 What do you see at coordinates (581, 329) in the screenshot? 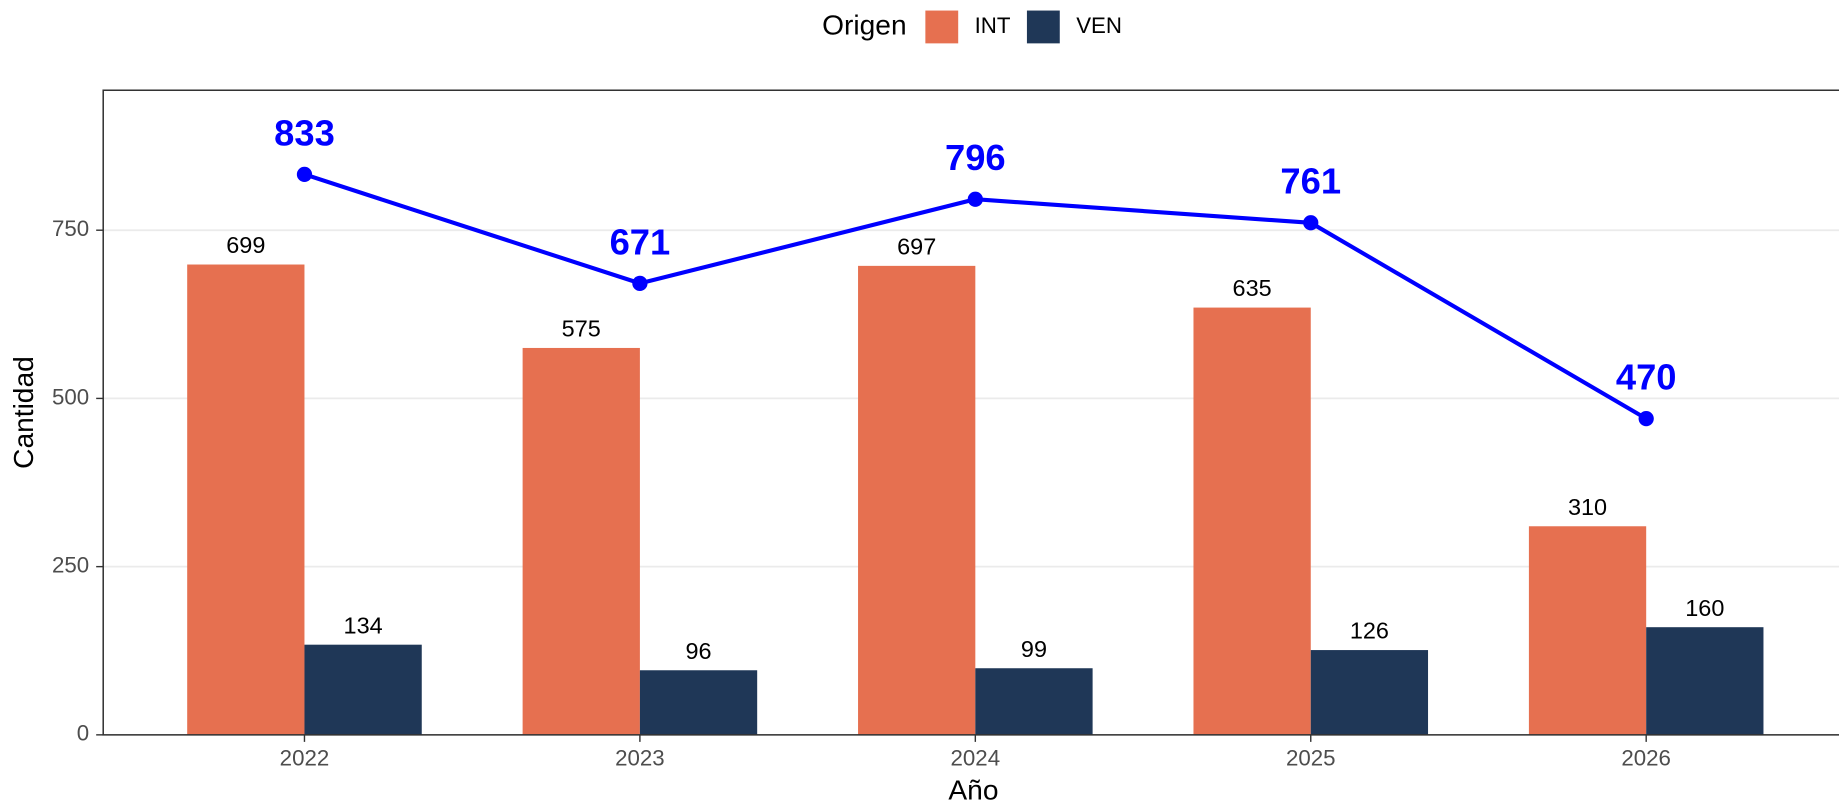
I see `value-label: 575` at bounding box center [581, 329].